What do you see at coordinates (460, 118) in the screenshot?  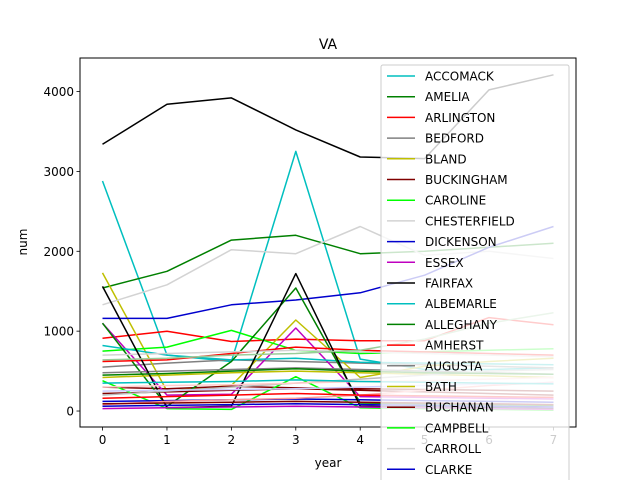 I see `legend-label-arlington: ARLINGTON` at bounding box center [460, 118].